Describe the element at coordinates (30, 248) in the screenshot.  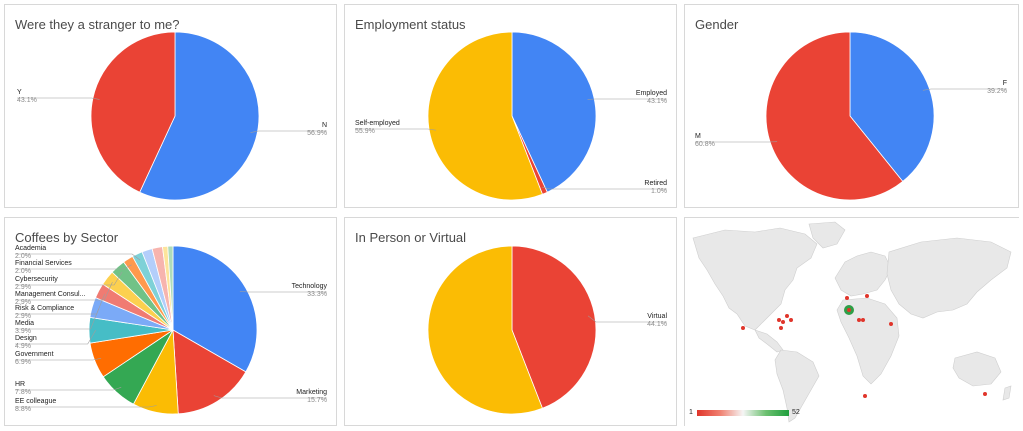
I see `slice-label: Academia` at that location.